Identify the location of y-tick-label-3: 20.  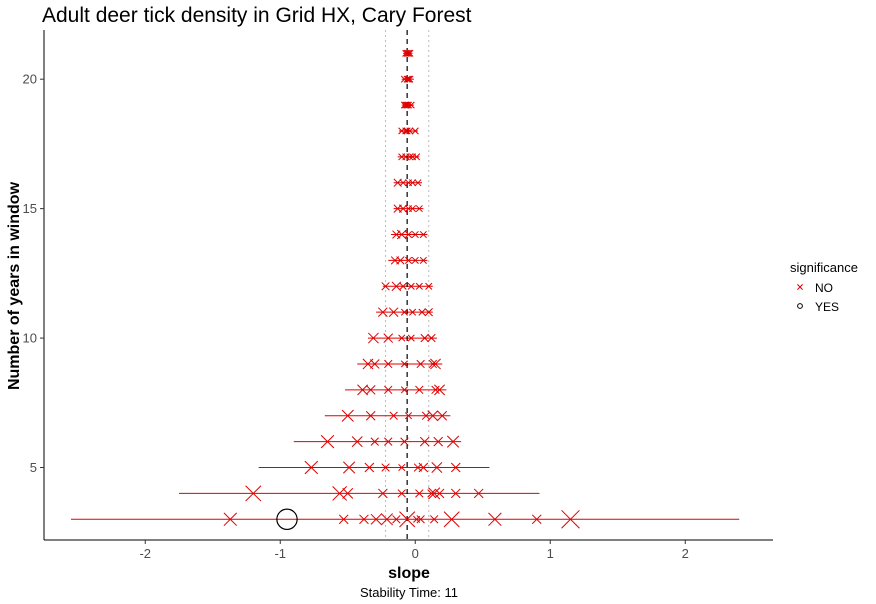
(30, 79).